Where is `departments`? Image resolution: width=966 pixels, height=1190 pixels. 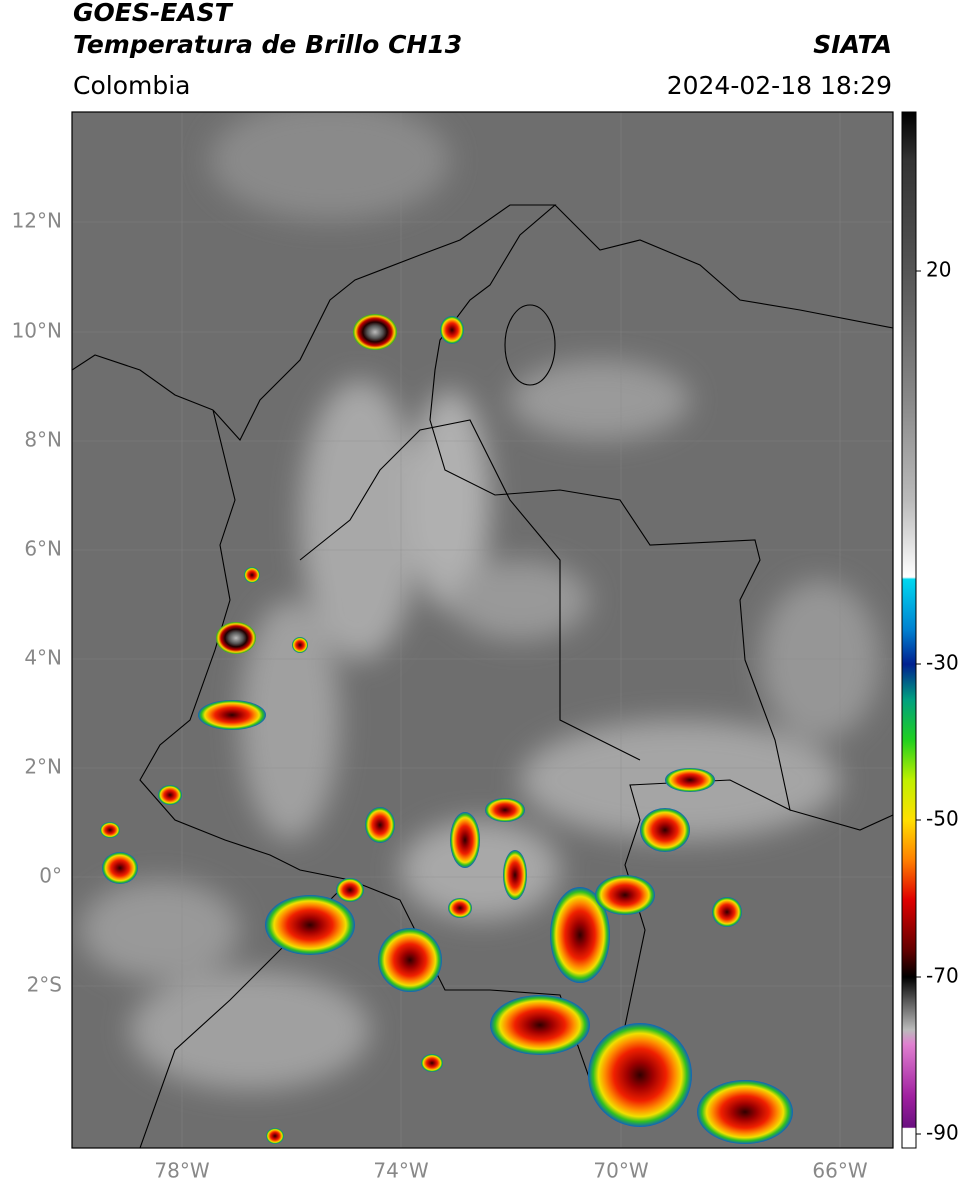 departments is located at coordinates (470, 590).